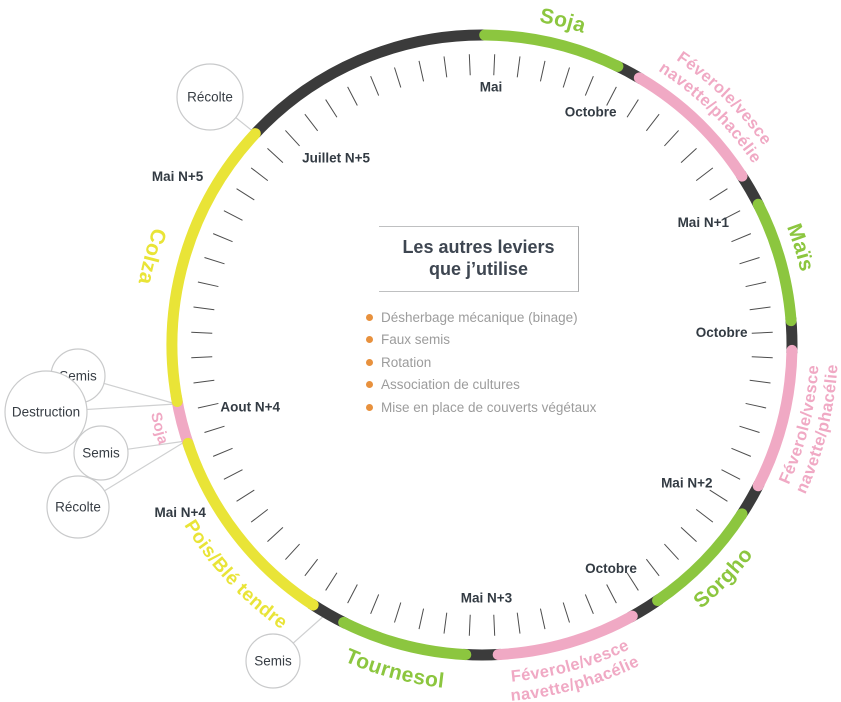 This screenshot has height=702, width=841. Describe the element at coordinates (152, 255) in the screenshot. I see `crop-name-label-colza: Colza` at that location.